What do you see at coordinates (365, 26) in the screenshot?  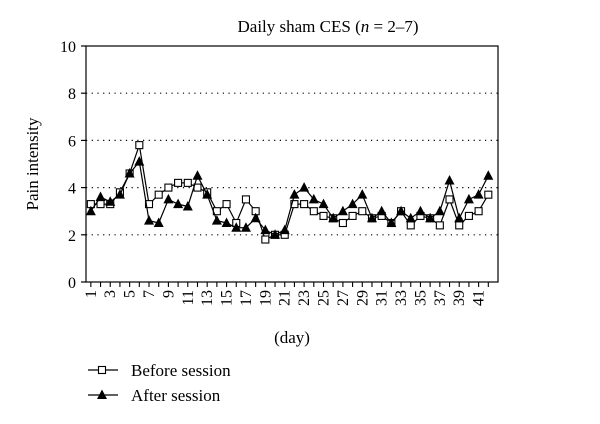 I see `title-n: n` at bounding box center [365, 26].